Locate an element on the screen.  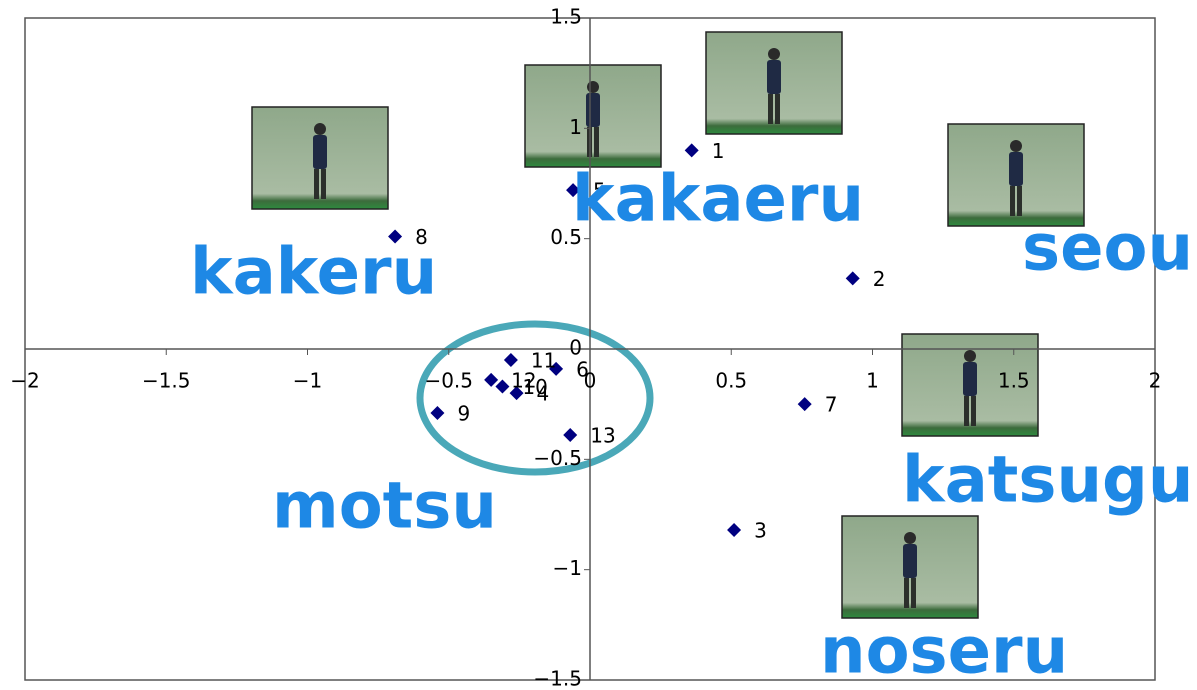
y-tick-label: 0 is located at coordinates (575, 348).